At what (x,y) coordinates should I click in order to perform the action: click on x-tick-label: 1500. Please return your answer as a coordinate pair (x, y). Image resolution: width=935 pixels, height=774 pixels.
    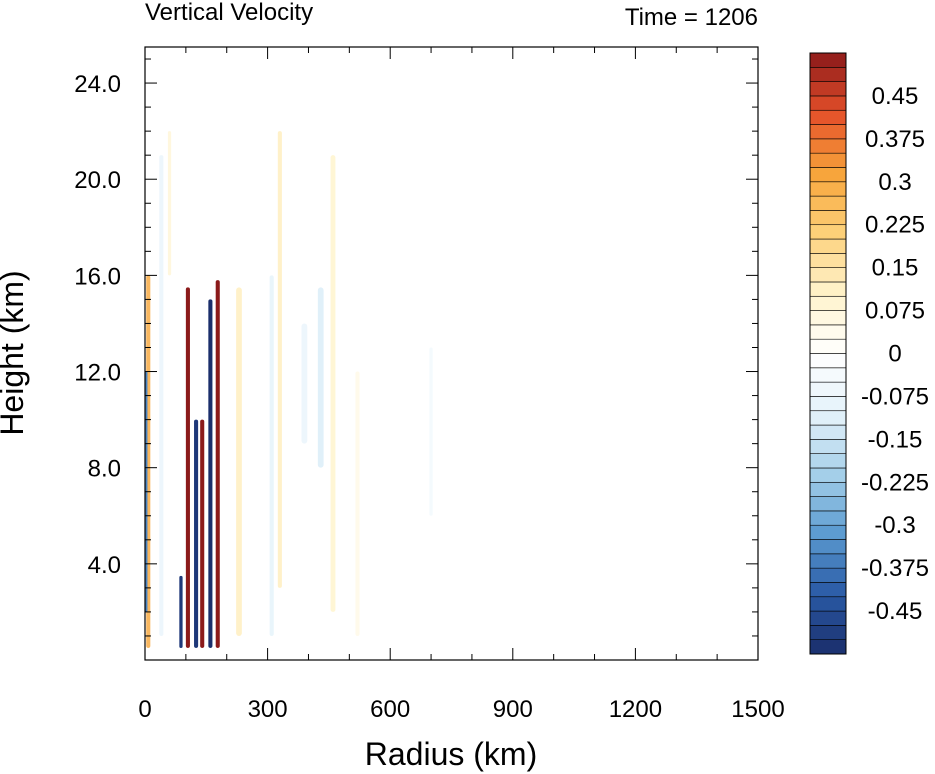
    Looking at the image, I should click on (757, 709).